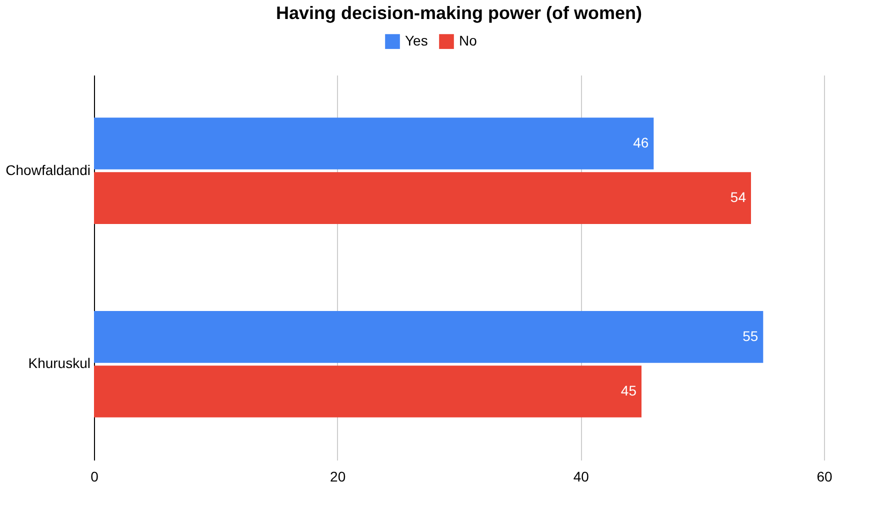  What do you see at coordinates (59, 363) in the screenshot?
I see `y-tick-label: Khuruskul` at bounding box center [59, 363].